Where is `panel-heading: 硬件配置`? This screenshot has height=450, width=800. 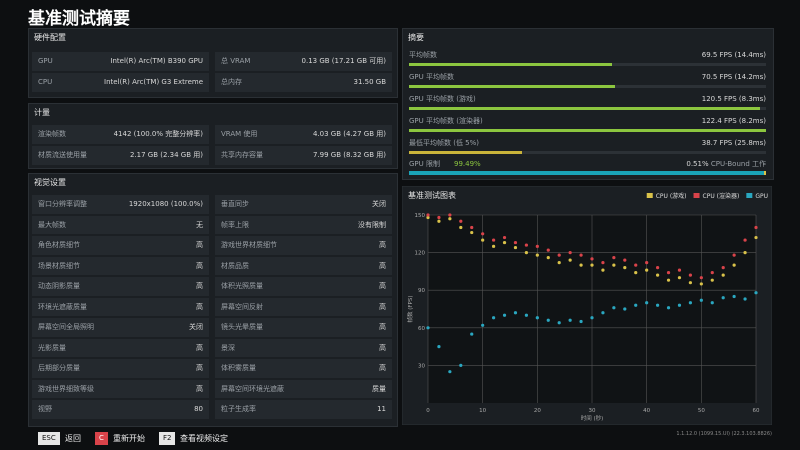 panel-heading: 硬件配置 is located at coordinates (50, 37).